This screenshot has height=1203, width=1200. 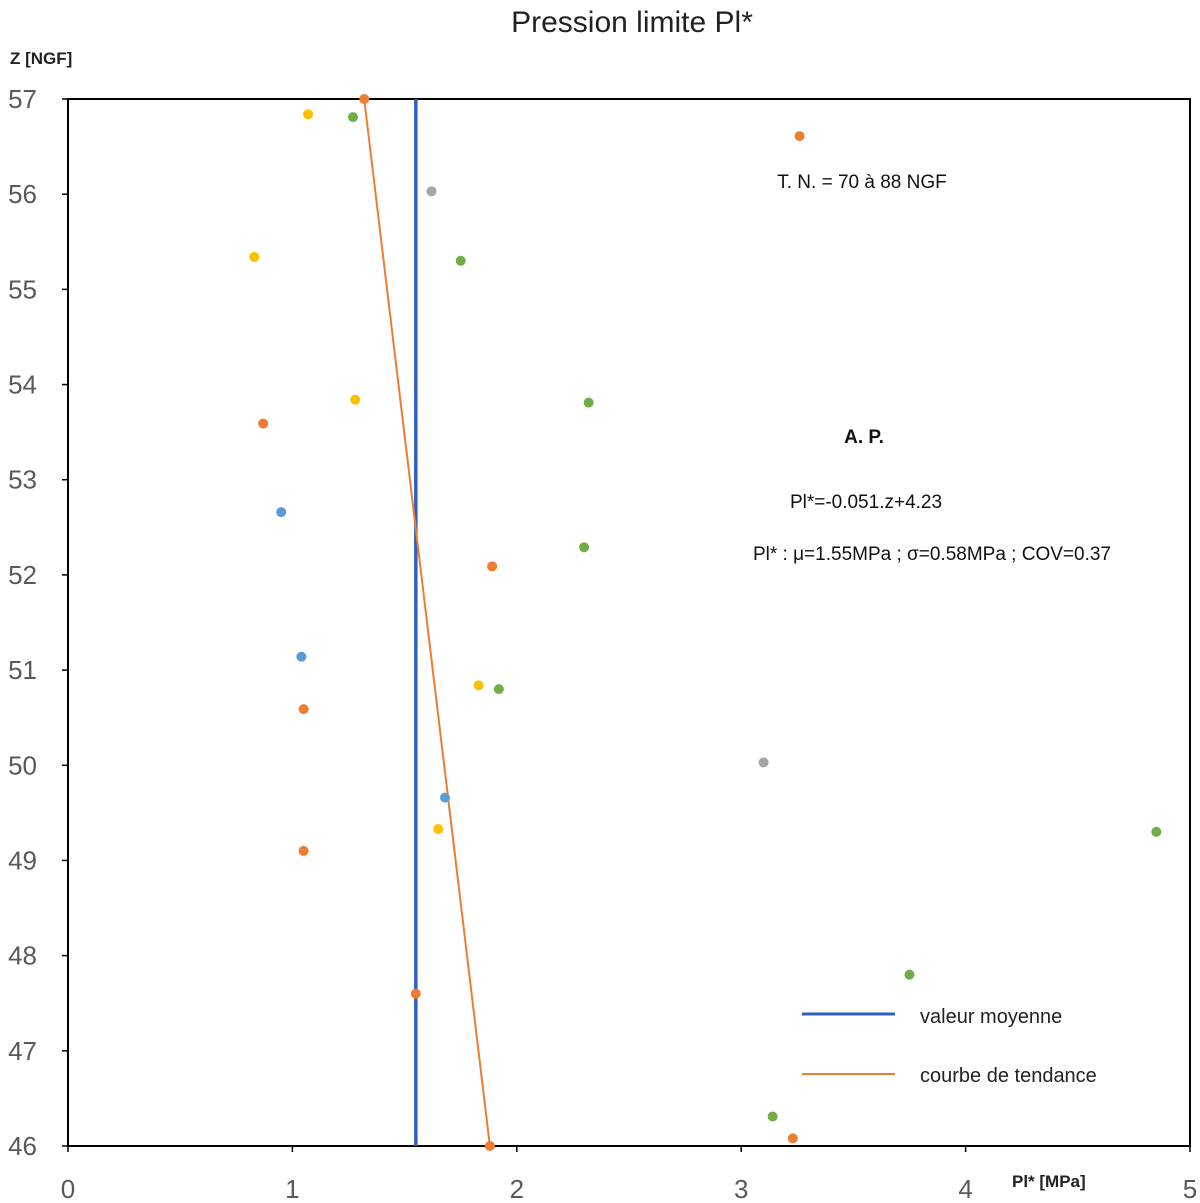 What do you see at coordinates (22, 194) in the screenshot?
I see `y-tick-label: 56` at bounding box center [22, 194].